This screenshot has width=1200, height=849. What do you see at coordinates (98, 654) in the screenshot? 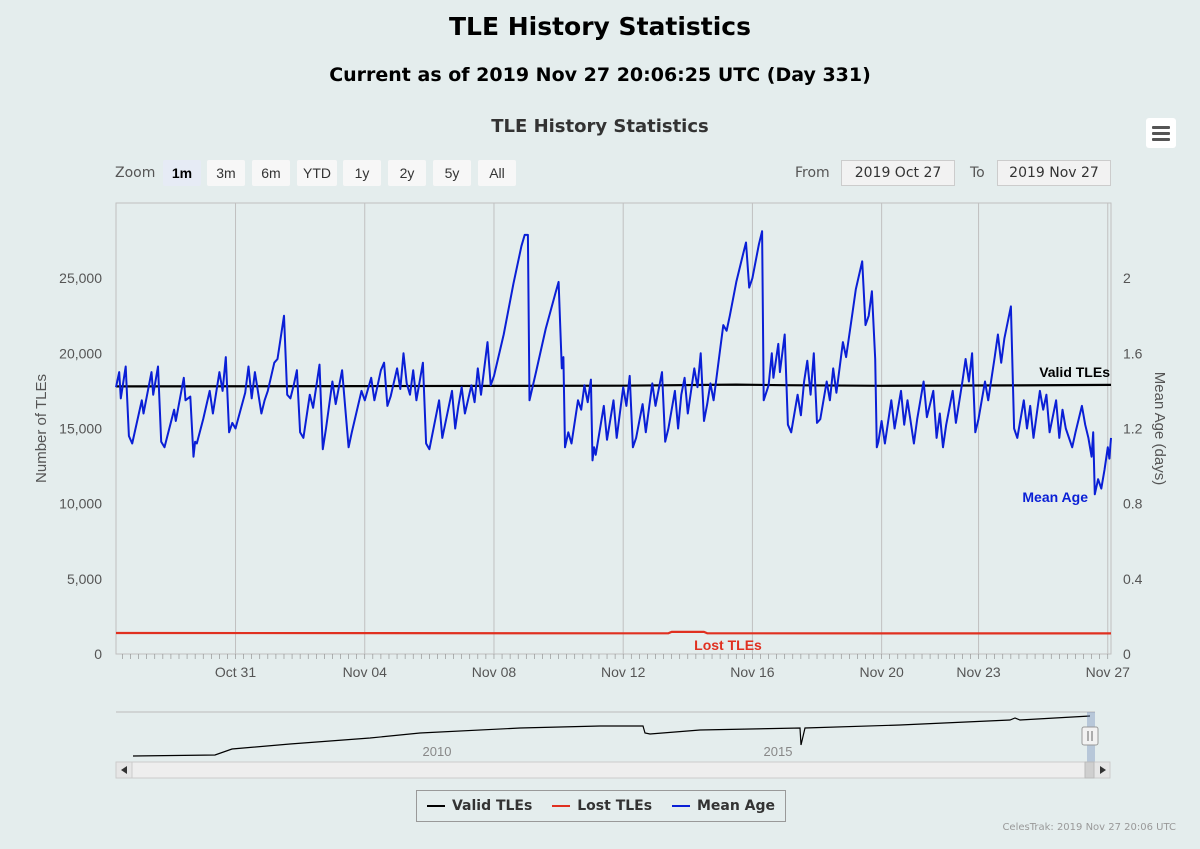
I see `y-left-tick-label: 0` at bounding box center [98, 654].